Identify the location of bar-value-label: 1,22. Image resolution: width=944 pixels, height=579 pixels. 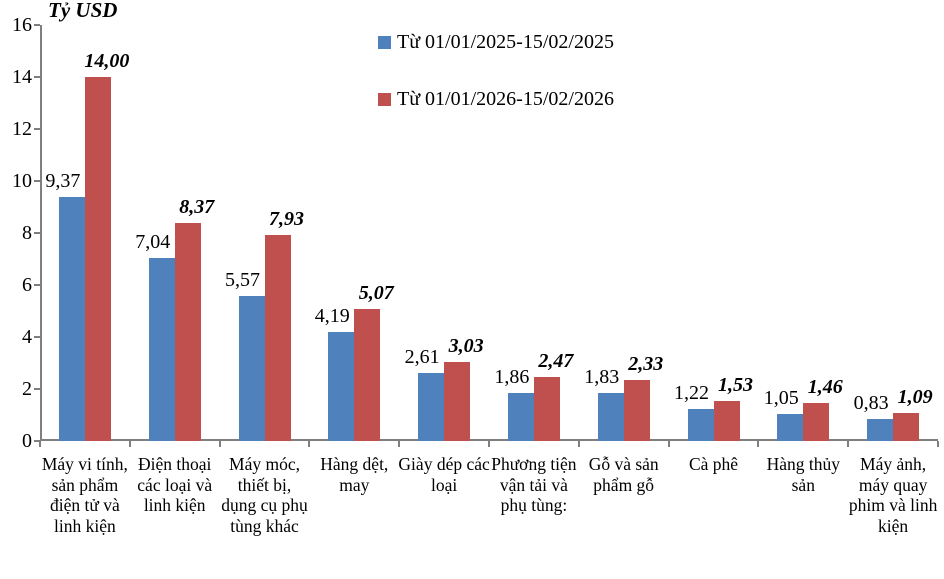
(691, 393).